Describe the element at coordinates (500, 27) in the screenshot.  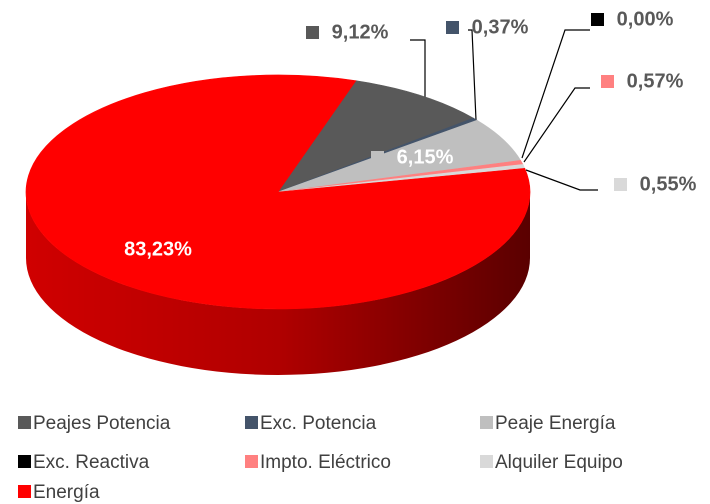
I see `data-label: 0,37%` at that location.